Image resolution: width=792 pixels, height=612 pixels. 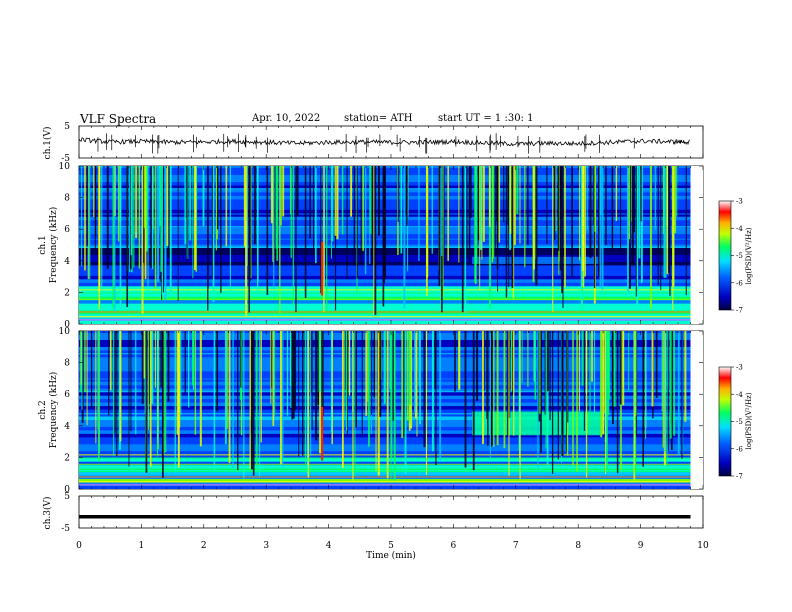 I want to click on y-tick-label: -5, so click(x=65, y=159).